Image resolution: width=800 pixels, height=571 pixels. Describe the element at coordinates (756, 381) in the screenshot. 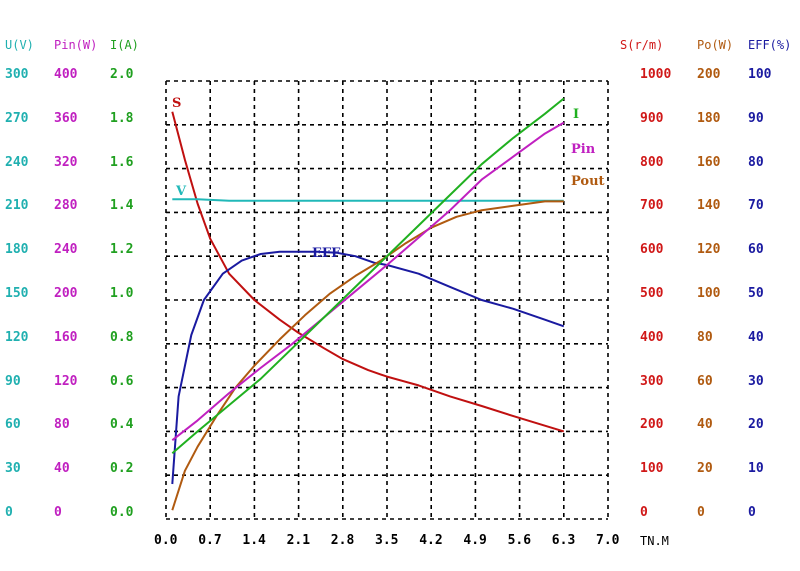

I see `tick-eff: 30` at that location.